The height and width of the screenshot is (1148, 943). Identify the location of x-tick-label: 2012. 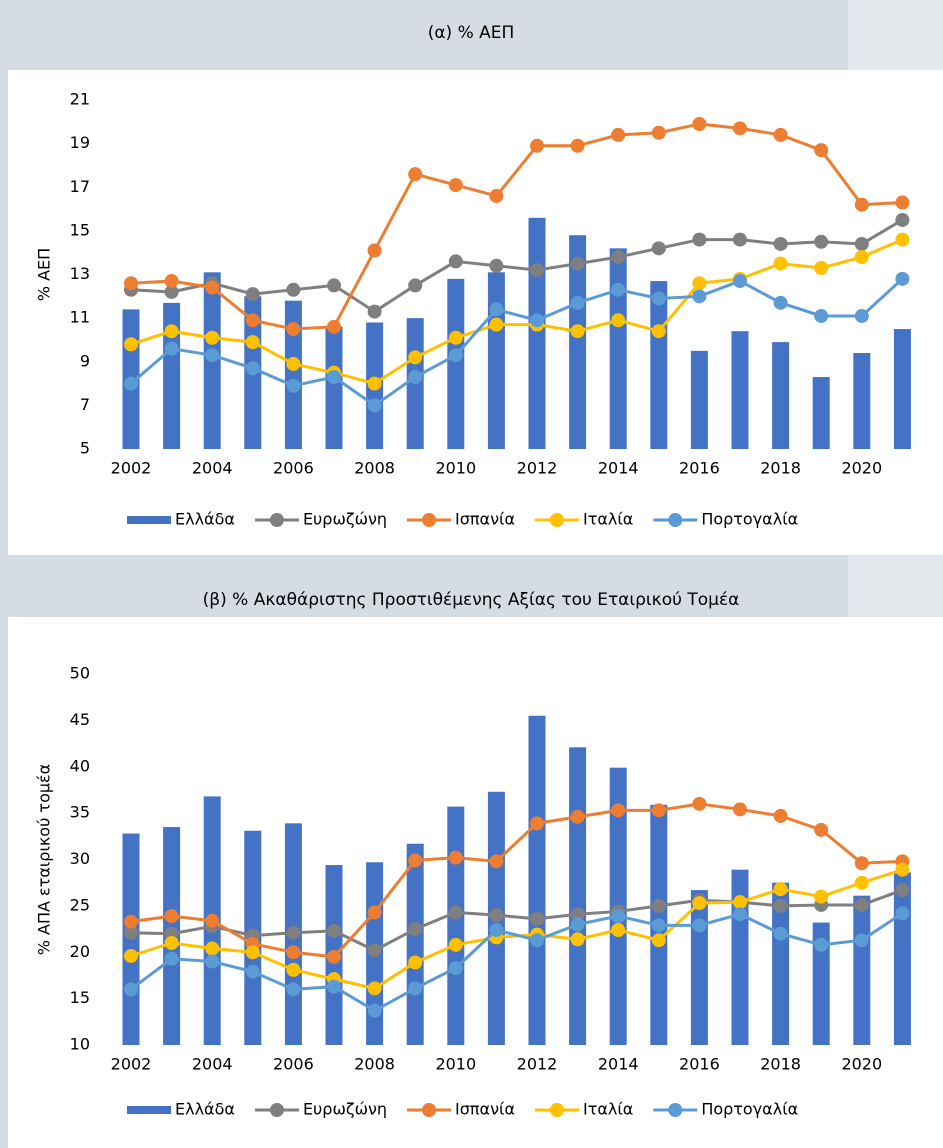
(537, 468).